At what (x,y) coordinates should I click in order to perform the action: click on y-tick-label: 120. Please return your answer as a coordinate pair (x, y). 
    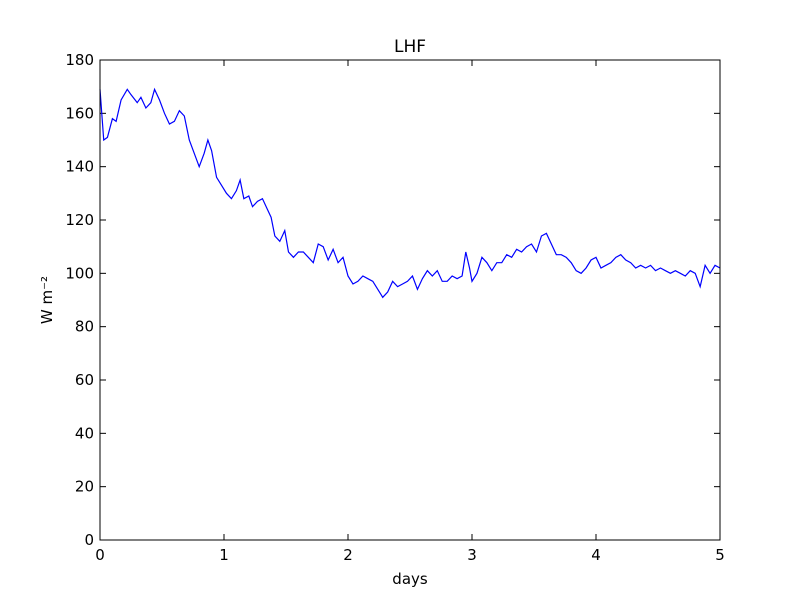
    Looking at the image, I should click on (79, 220).